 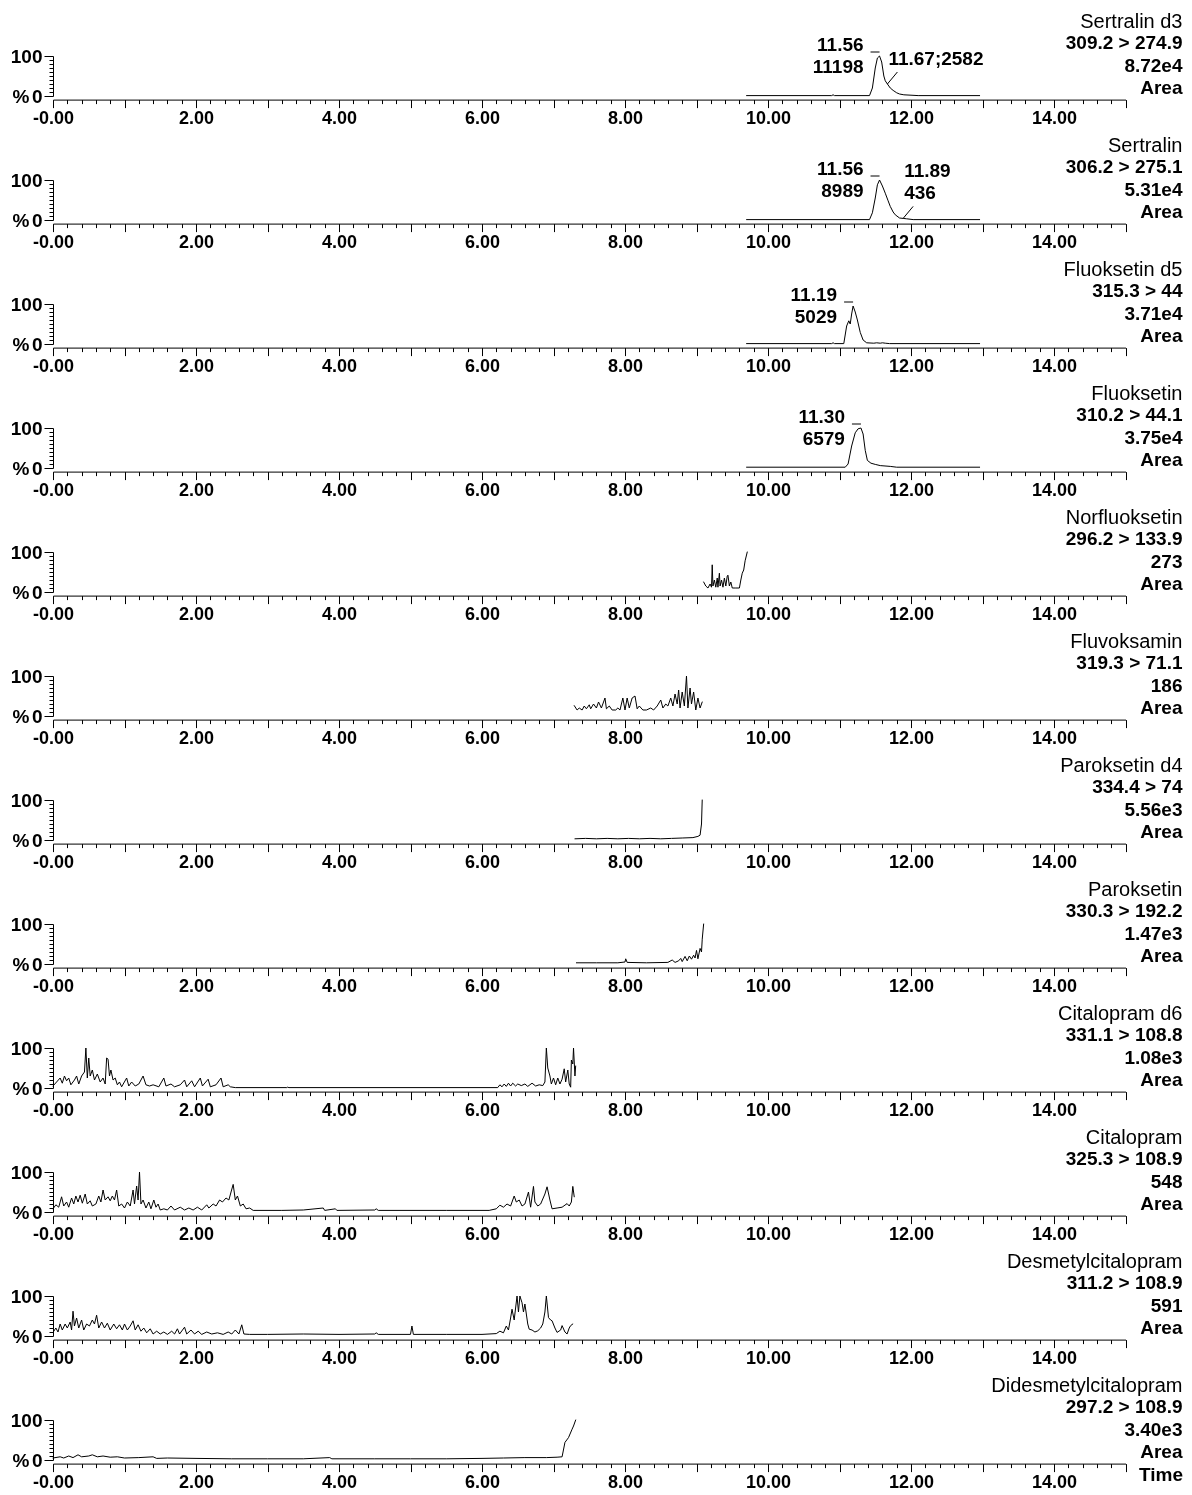 What do you see at coordinates (1153, 809) in the screenshot?
I see `annotation: 5.56e3` at bounding box center [1153, 809].